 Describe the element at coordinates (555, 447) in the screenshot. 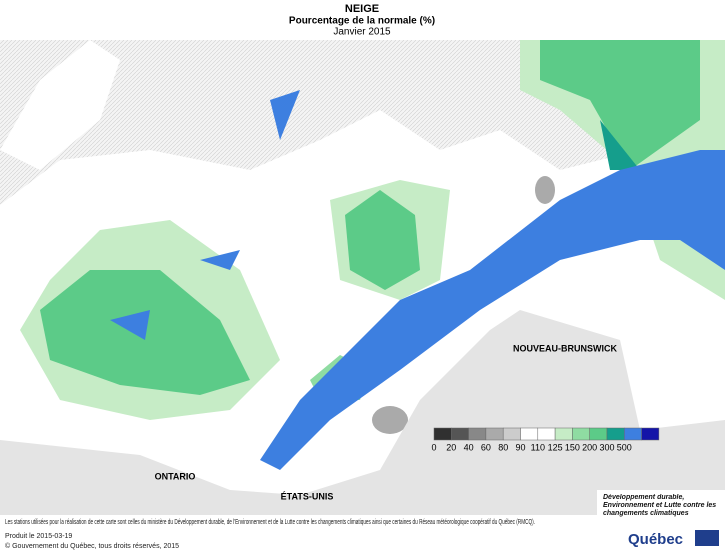

I see `legend-label: 125` at that location.